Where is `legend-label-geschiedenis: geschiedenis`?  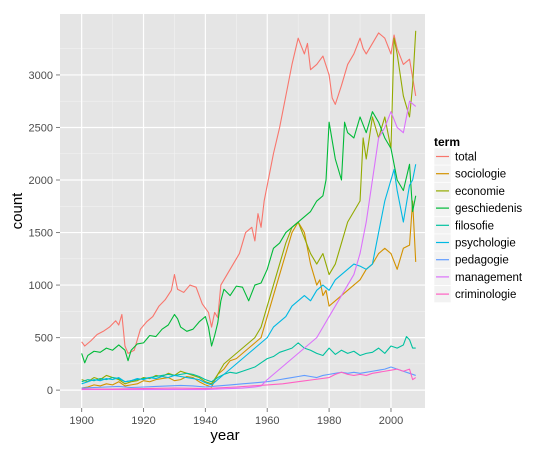 legend-label-geschiedenis: geschiedenis is located at coordinates (488, 209).